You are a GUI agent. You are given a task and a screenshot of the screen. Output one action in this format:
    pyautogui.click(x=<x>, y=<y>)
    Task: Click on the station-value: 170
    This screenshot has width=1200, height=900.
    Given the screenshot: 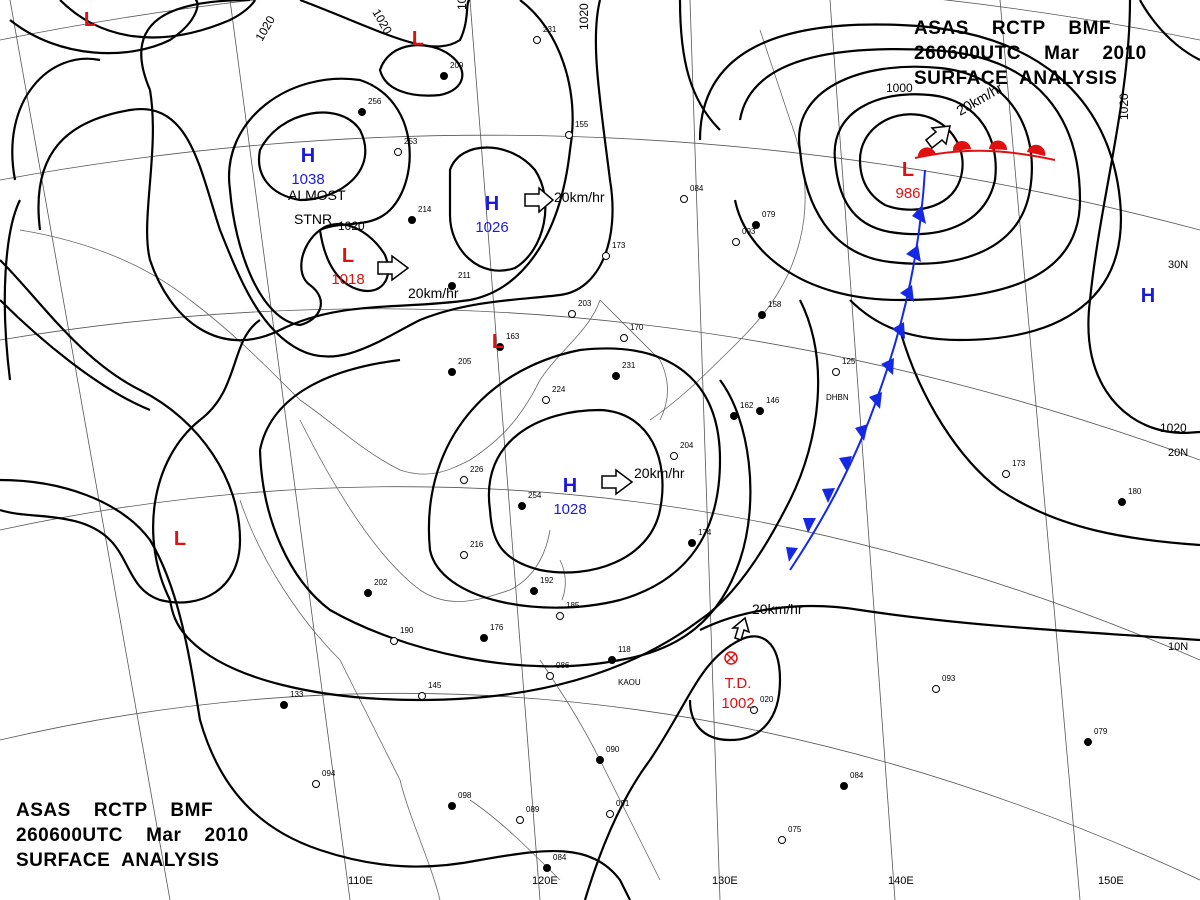 What is the action you would take?
    pyautogui.click(x=637, y=327)
    